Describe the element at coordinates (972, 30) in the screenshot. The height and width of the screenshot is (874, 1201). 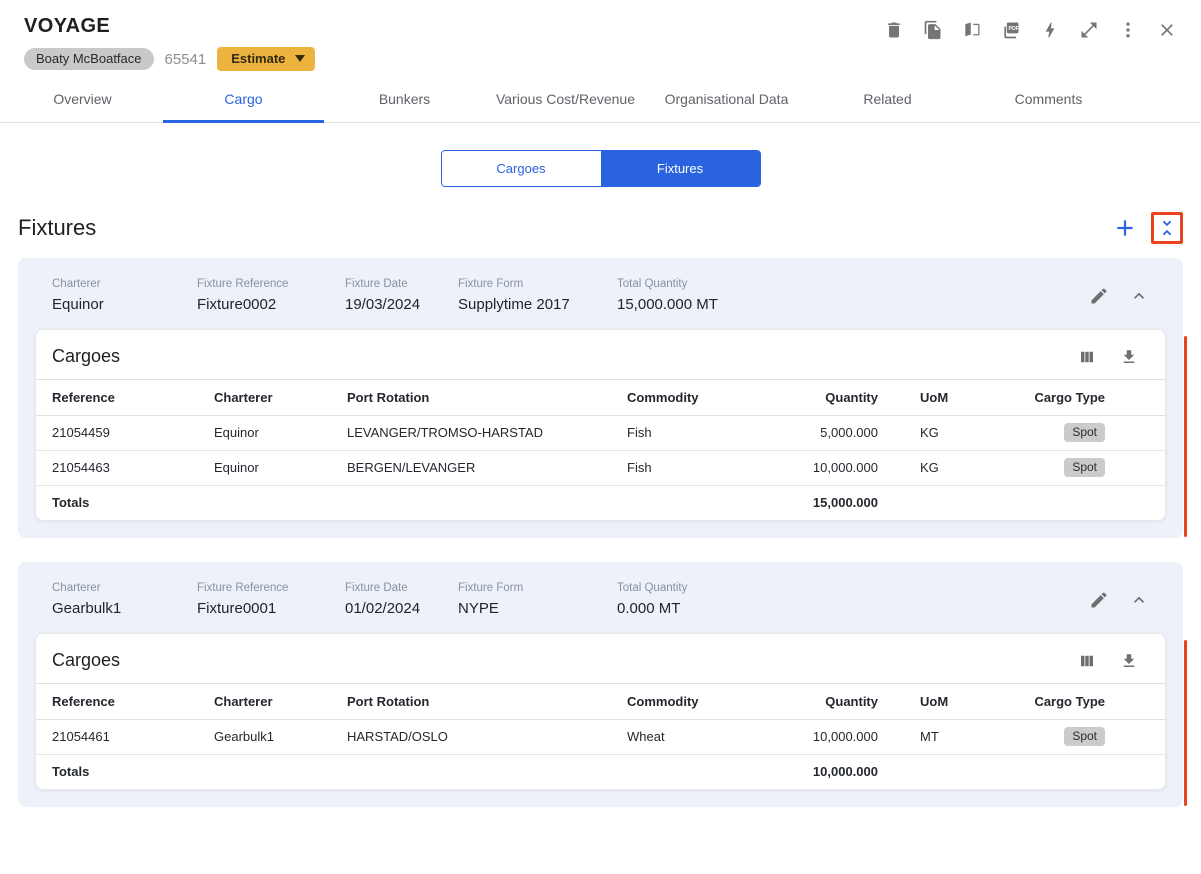
I see `flip-pages-icon` at that location.